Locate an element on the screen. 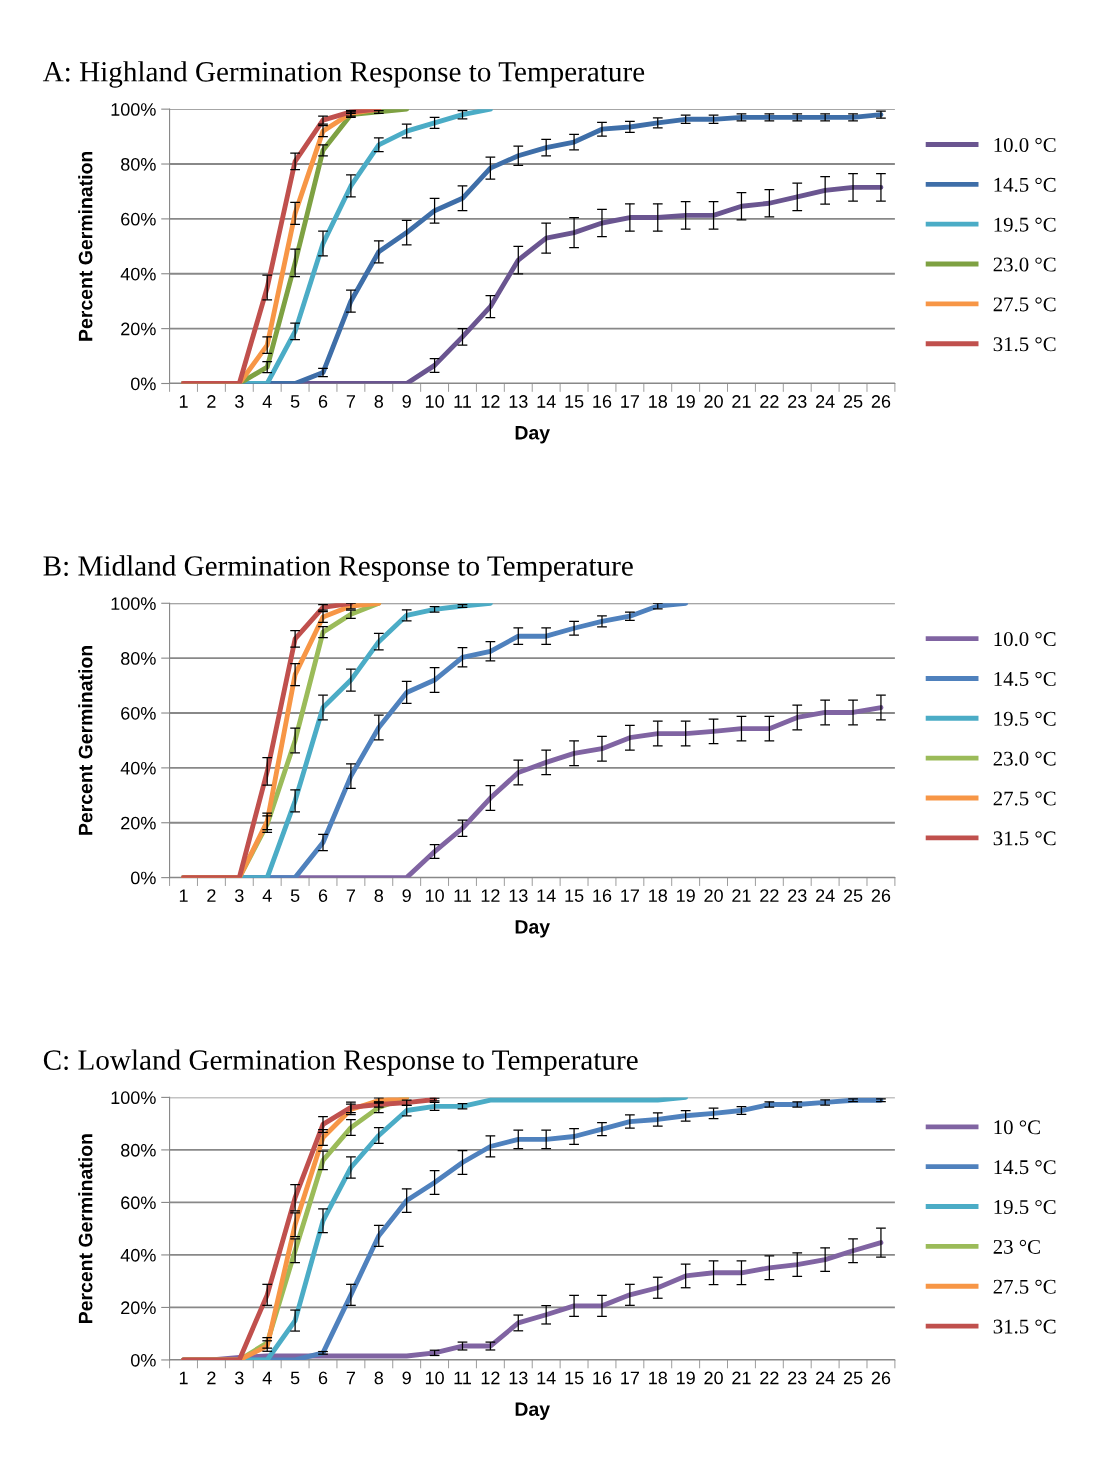  chart-title: C: Lowland Germination Response to Temperature is located at coordinates (340, 1062).